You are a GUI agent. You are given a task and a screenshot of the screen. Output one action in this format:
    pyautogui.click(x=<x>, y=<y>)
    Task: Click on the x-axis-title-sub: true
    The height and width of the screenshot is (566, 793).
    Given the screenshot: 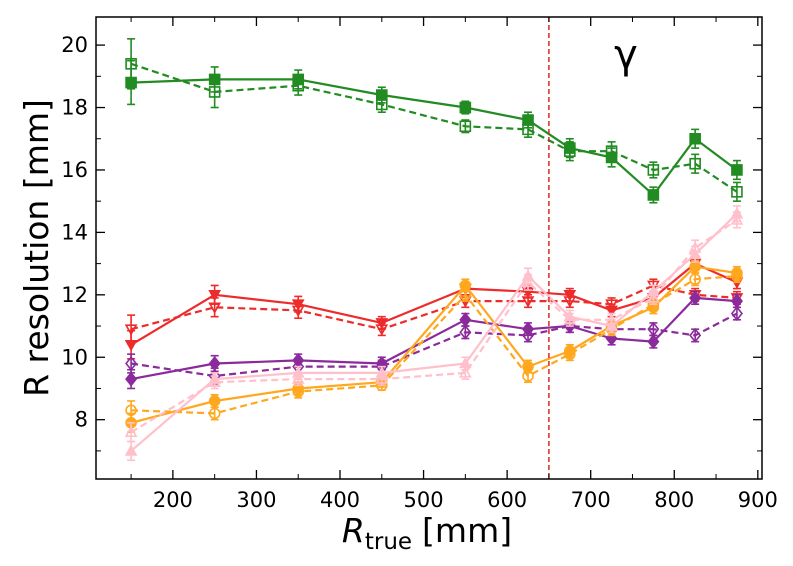 What is the action you would take?
    pyautogui.click(x=388, y=542)
    